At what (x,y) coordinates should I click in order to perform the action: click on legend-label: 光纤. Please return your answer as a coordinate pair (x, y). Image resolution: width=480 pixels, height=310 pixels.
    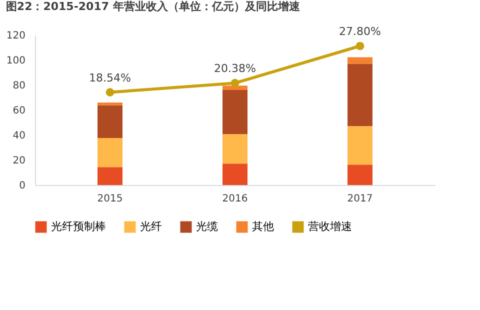
    Looking at the image, I should click on (151, 226).